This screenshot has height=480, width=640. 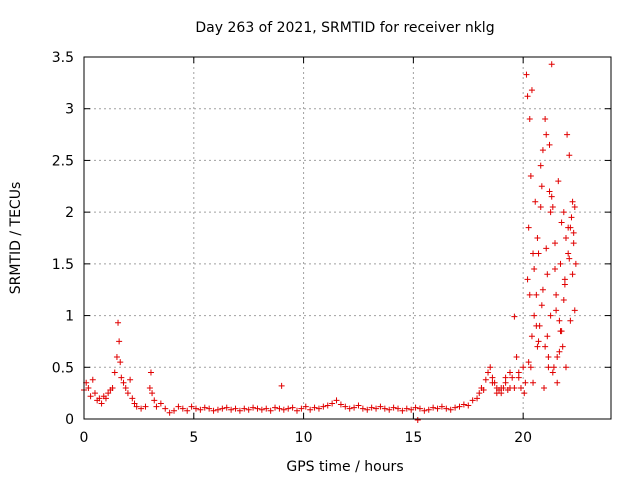 What do you see at coordinates (69, 213) in the screenshot?
I see `y-tick-label: 2` at bounding box center [69, 213].